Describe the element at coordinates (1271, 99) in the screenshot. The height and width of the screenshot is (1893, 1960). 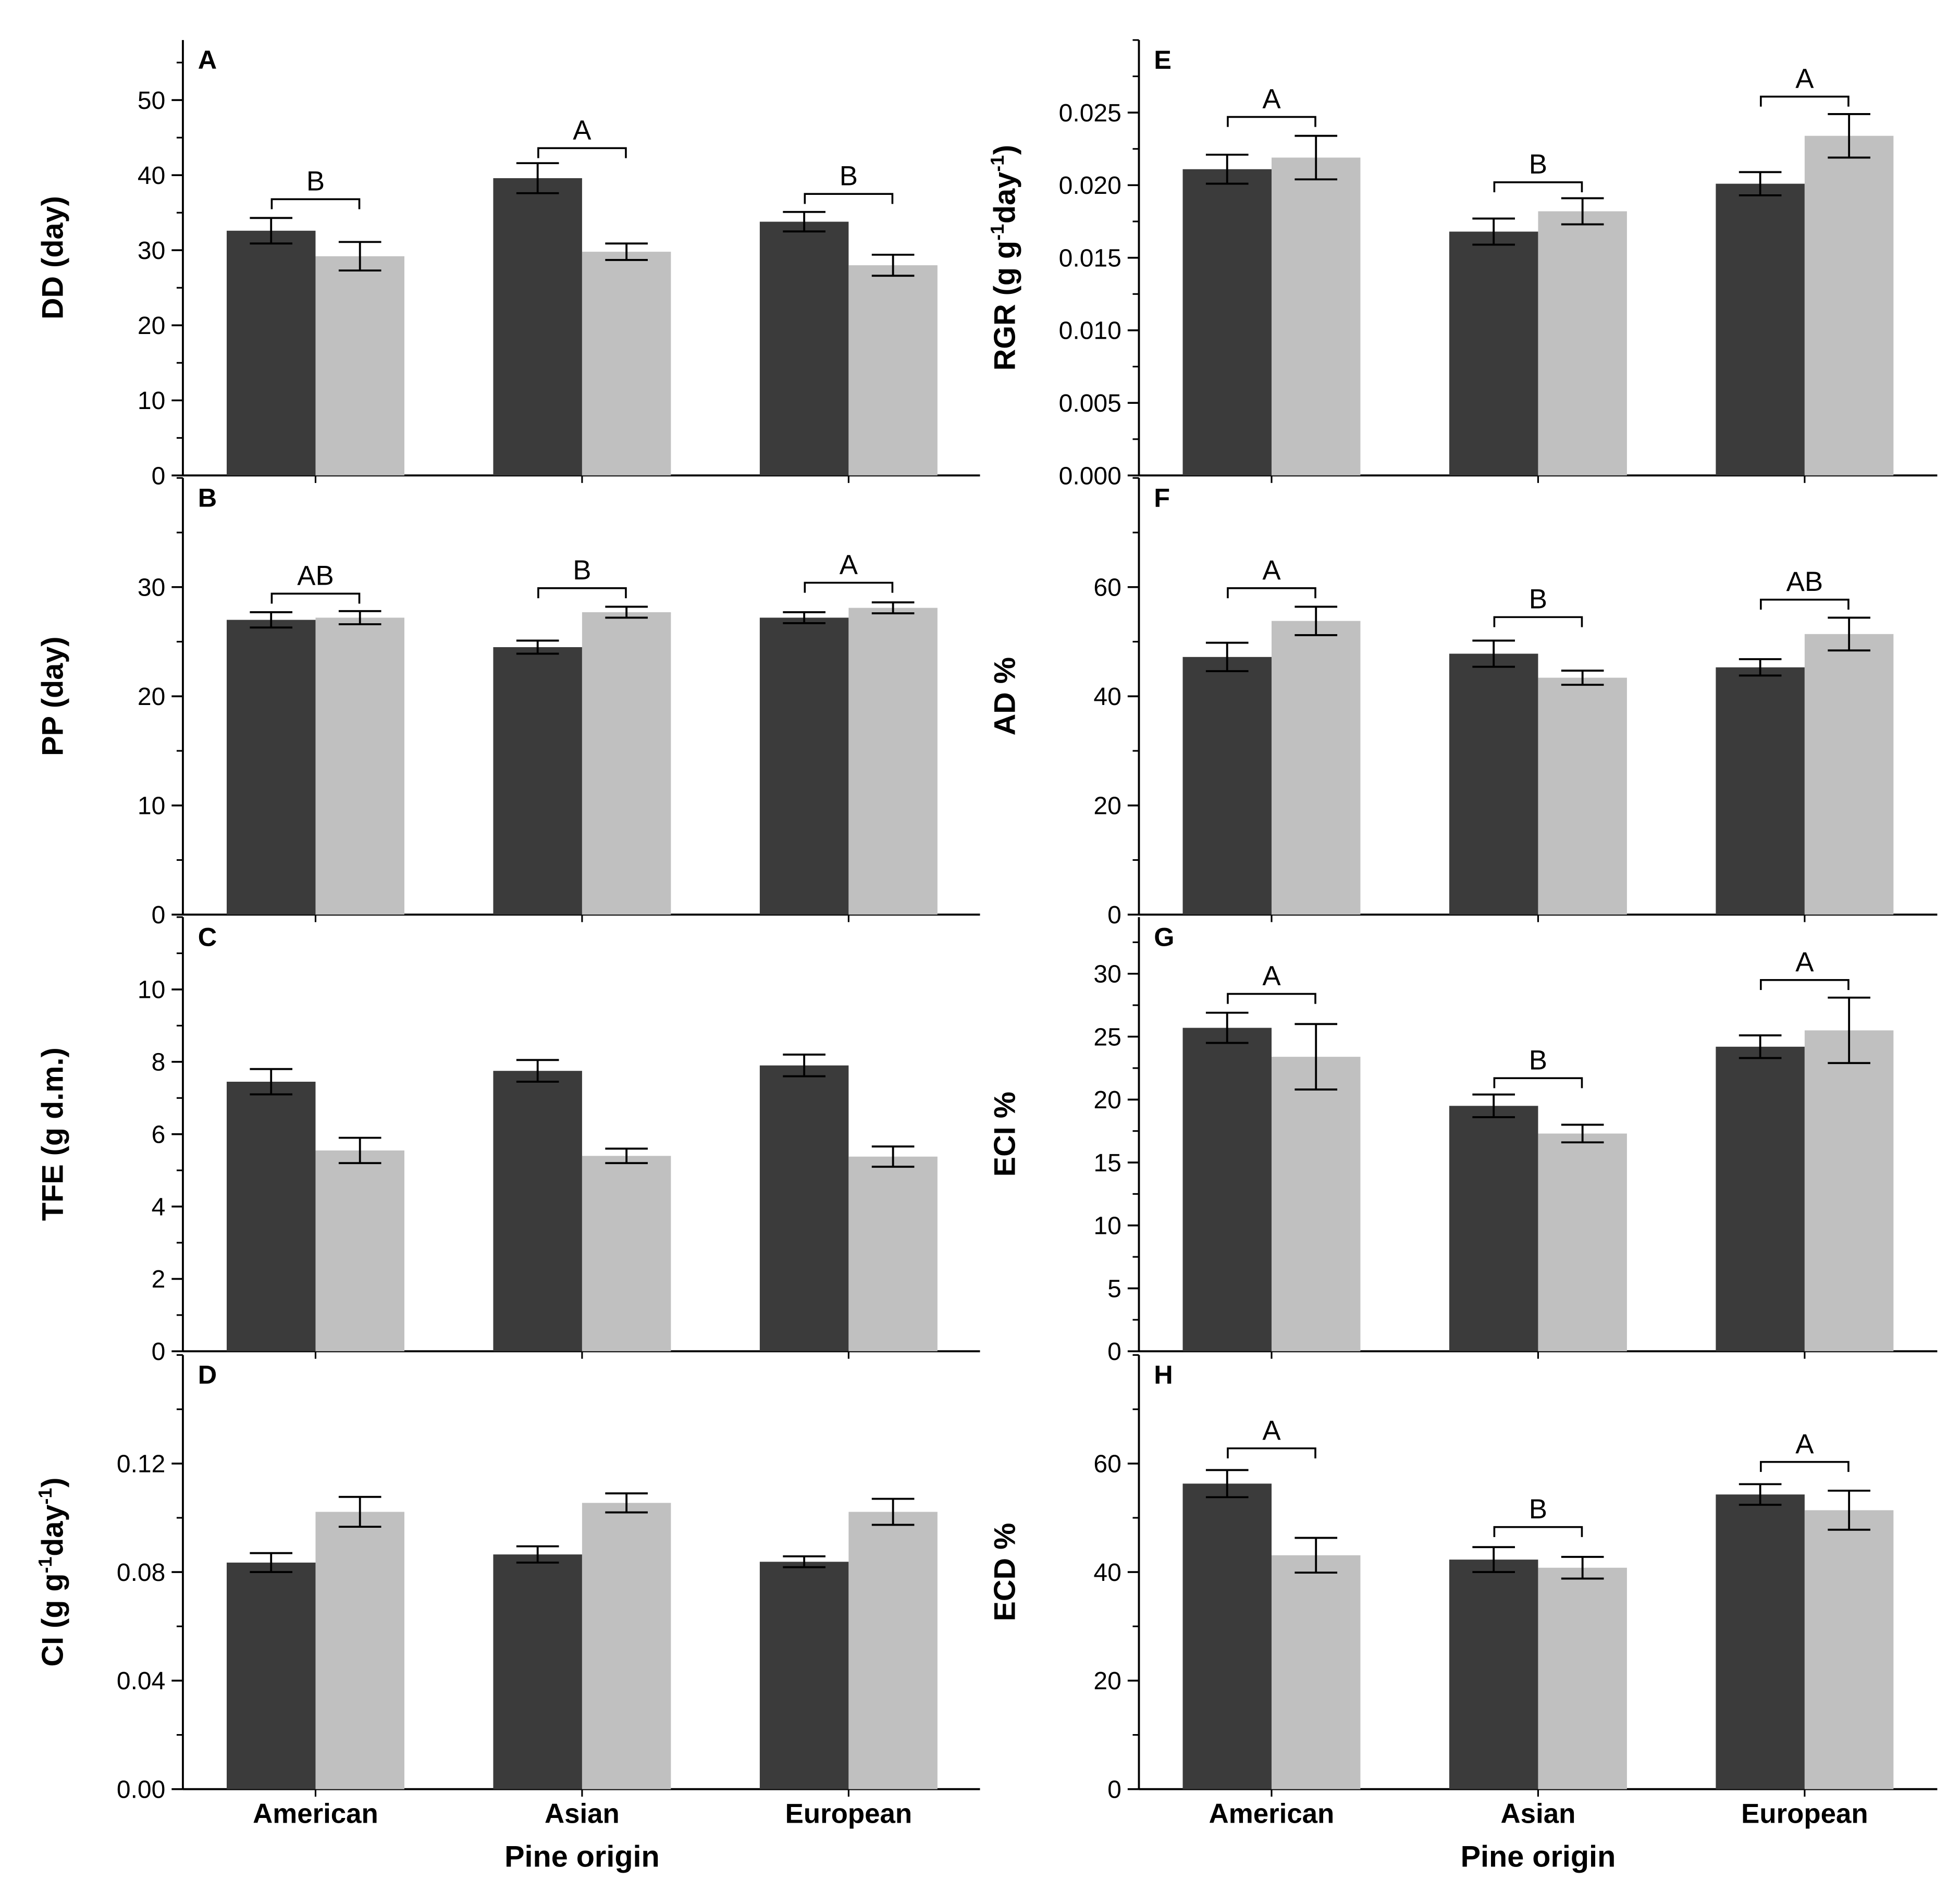
I see `significance-letter-e: A` at that location.